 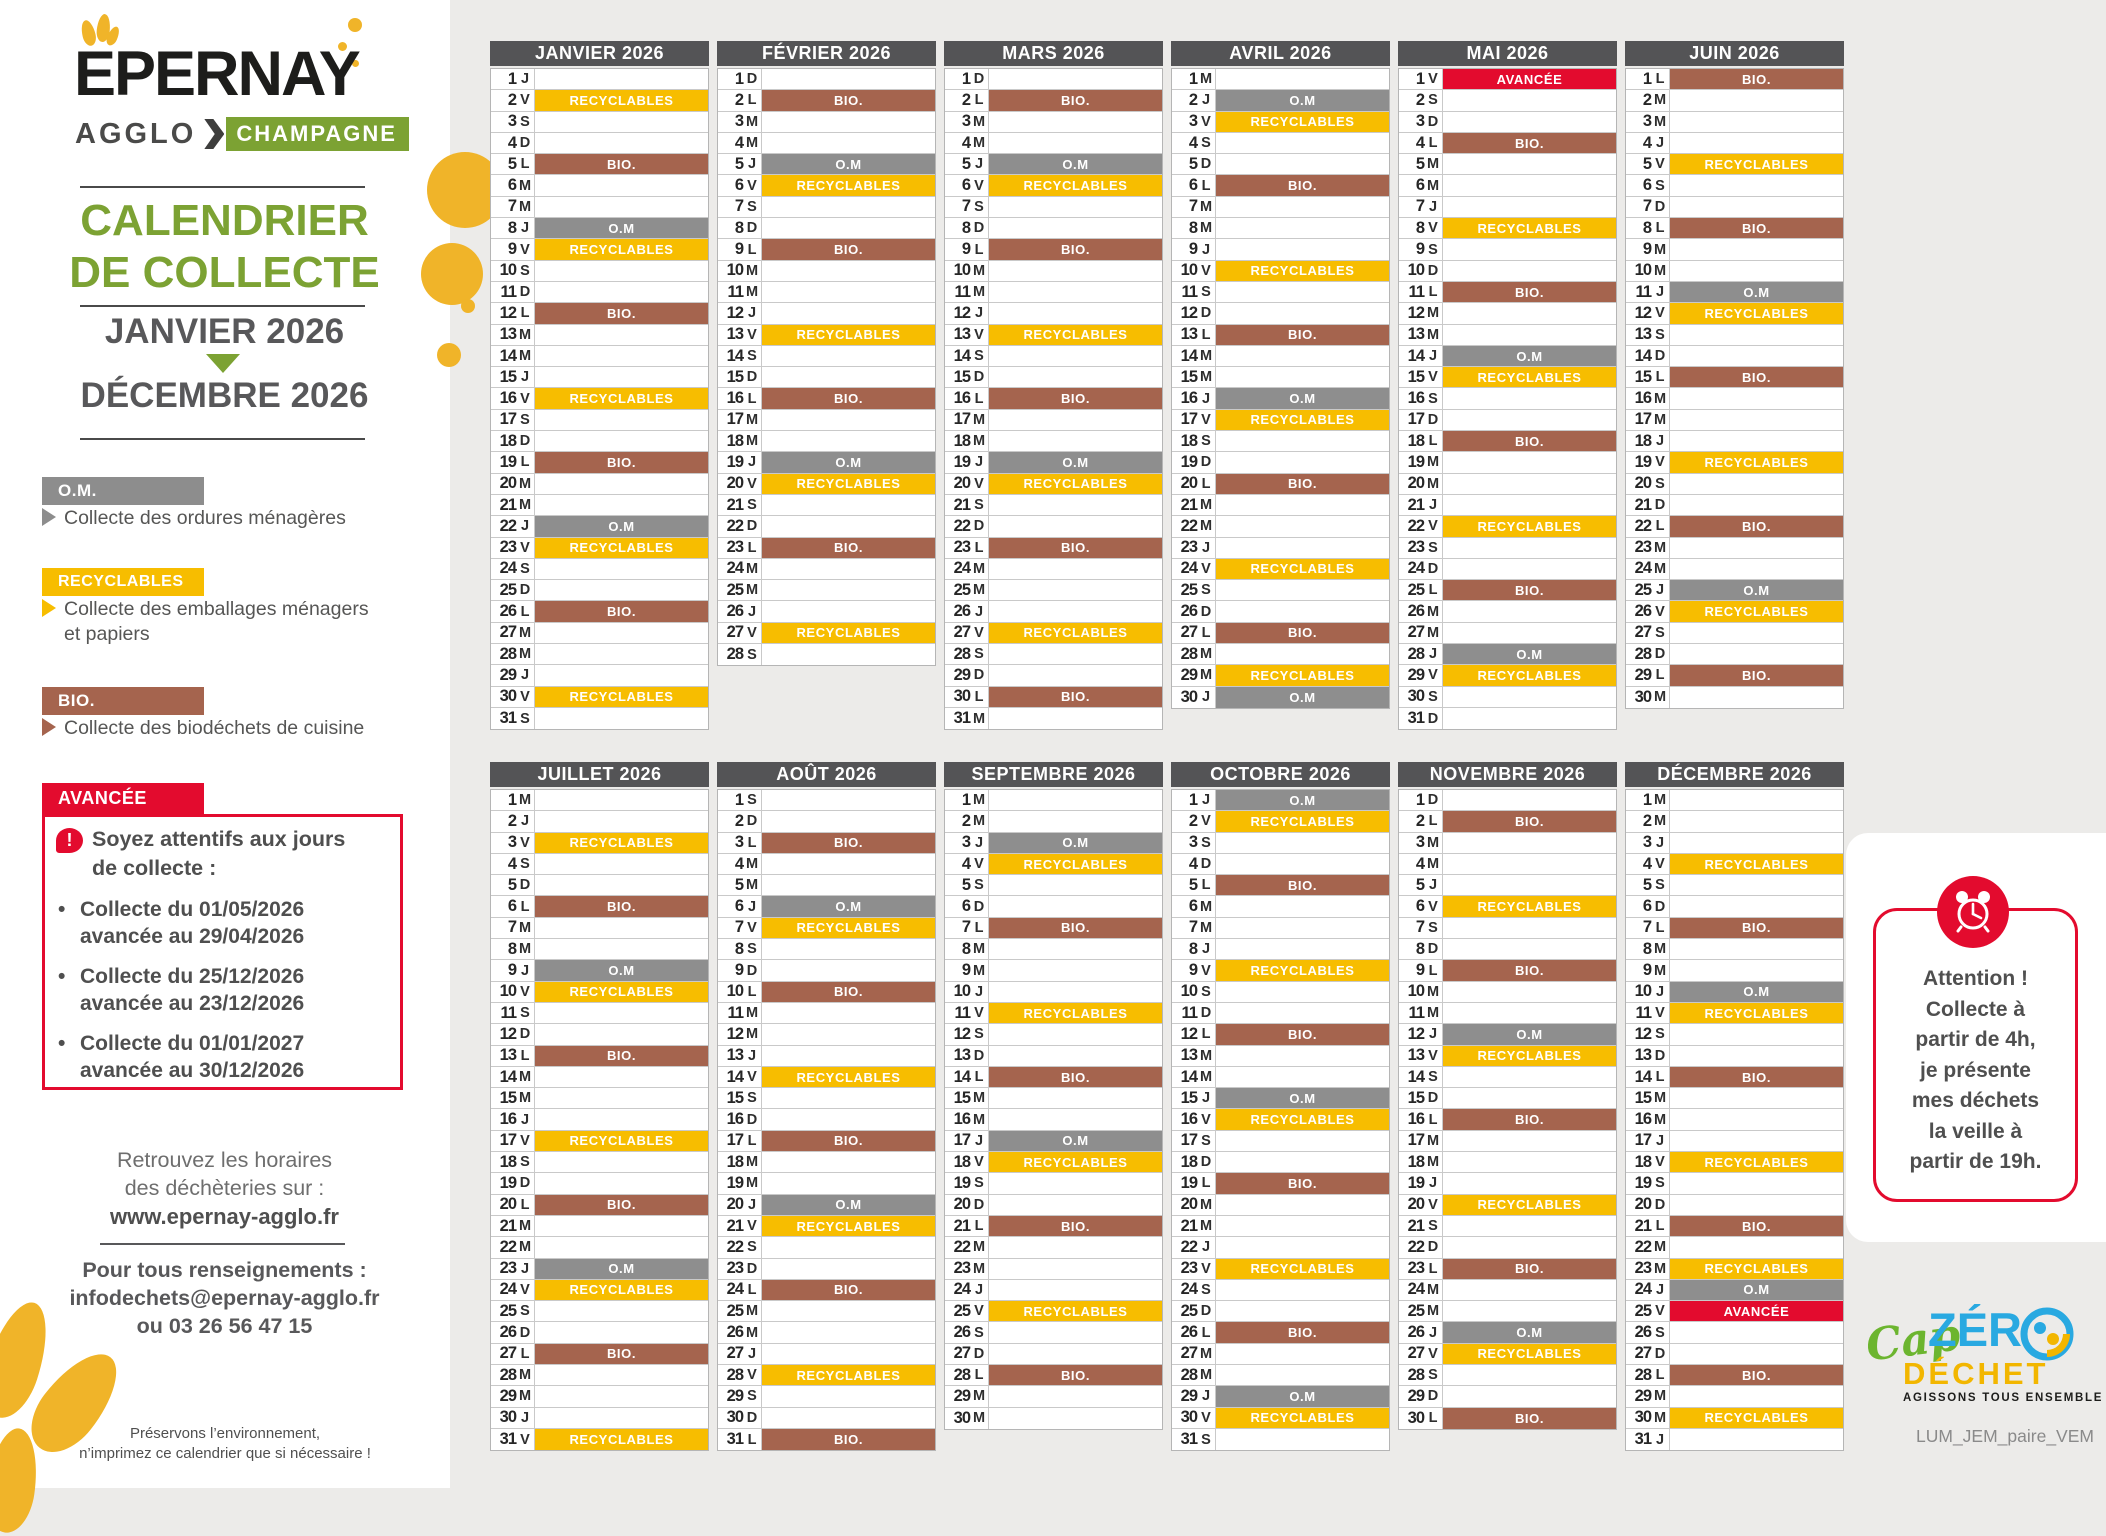 I want to click on day-cell: 29 D, so click(x=967, y=675).